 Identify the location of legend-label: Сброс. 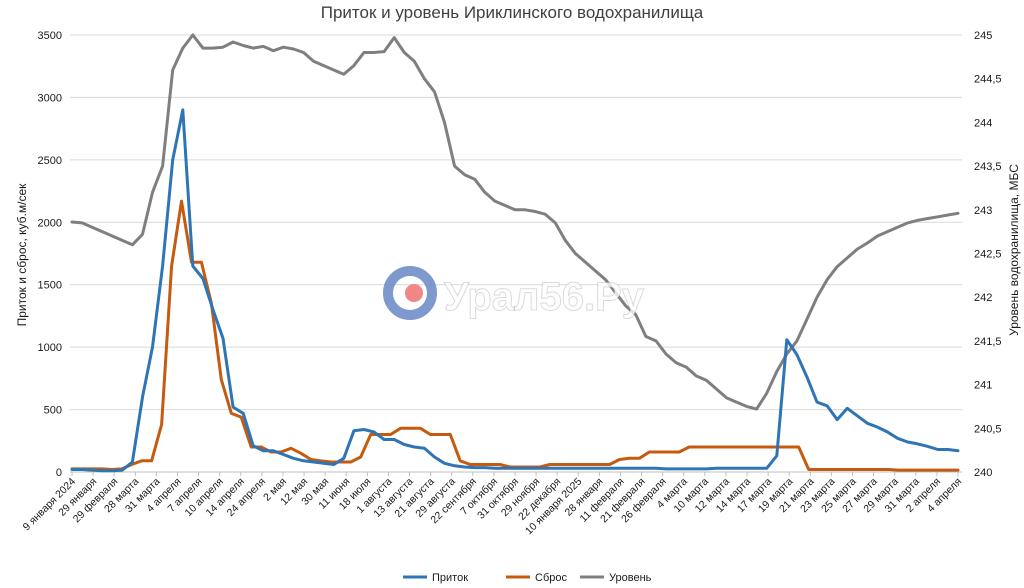
(551, 578).